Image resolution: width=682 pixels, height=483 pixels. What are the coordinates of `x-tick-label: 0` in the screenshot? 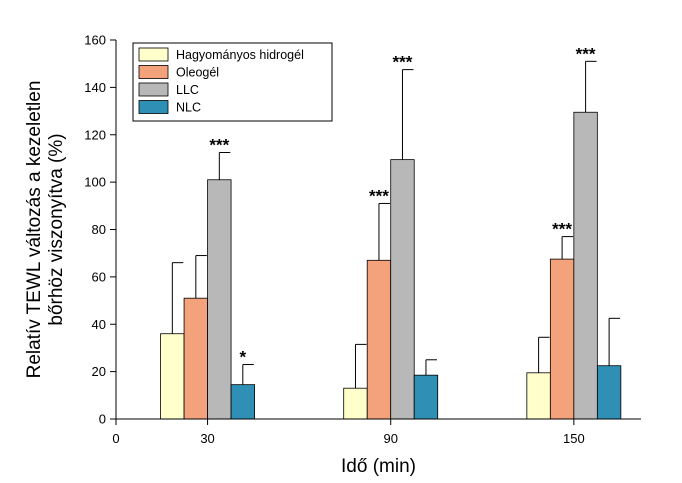 It's located at (115, 438).